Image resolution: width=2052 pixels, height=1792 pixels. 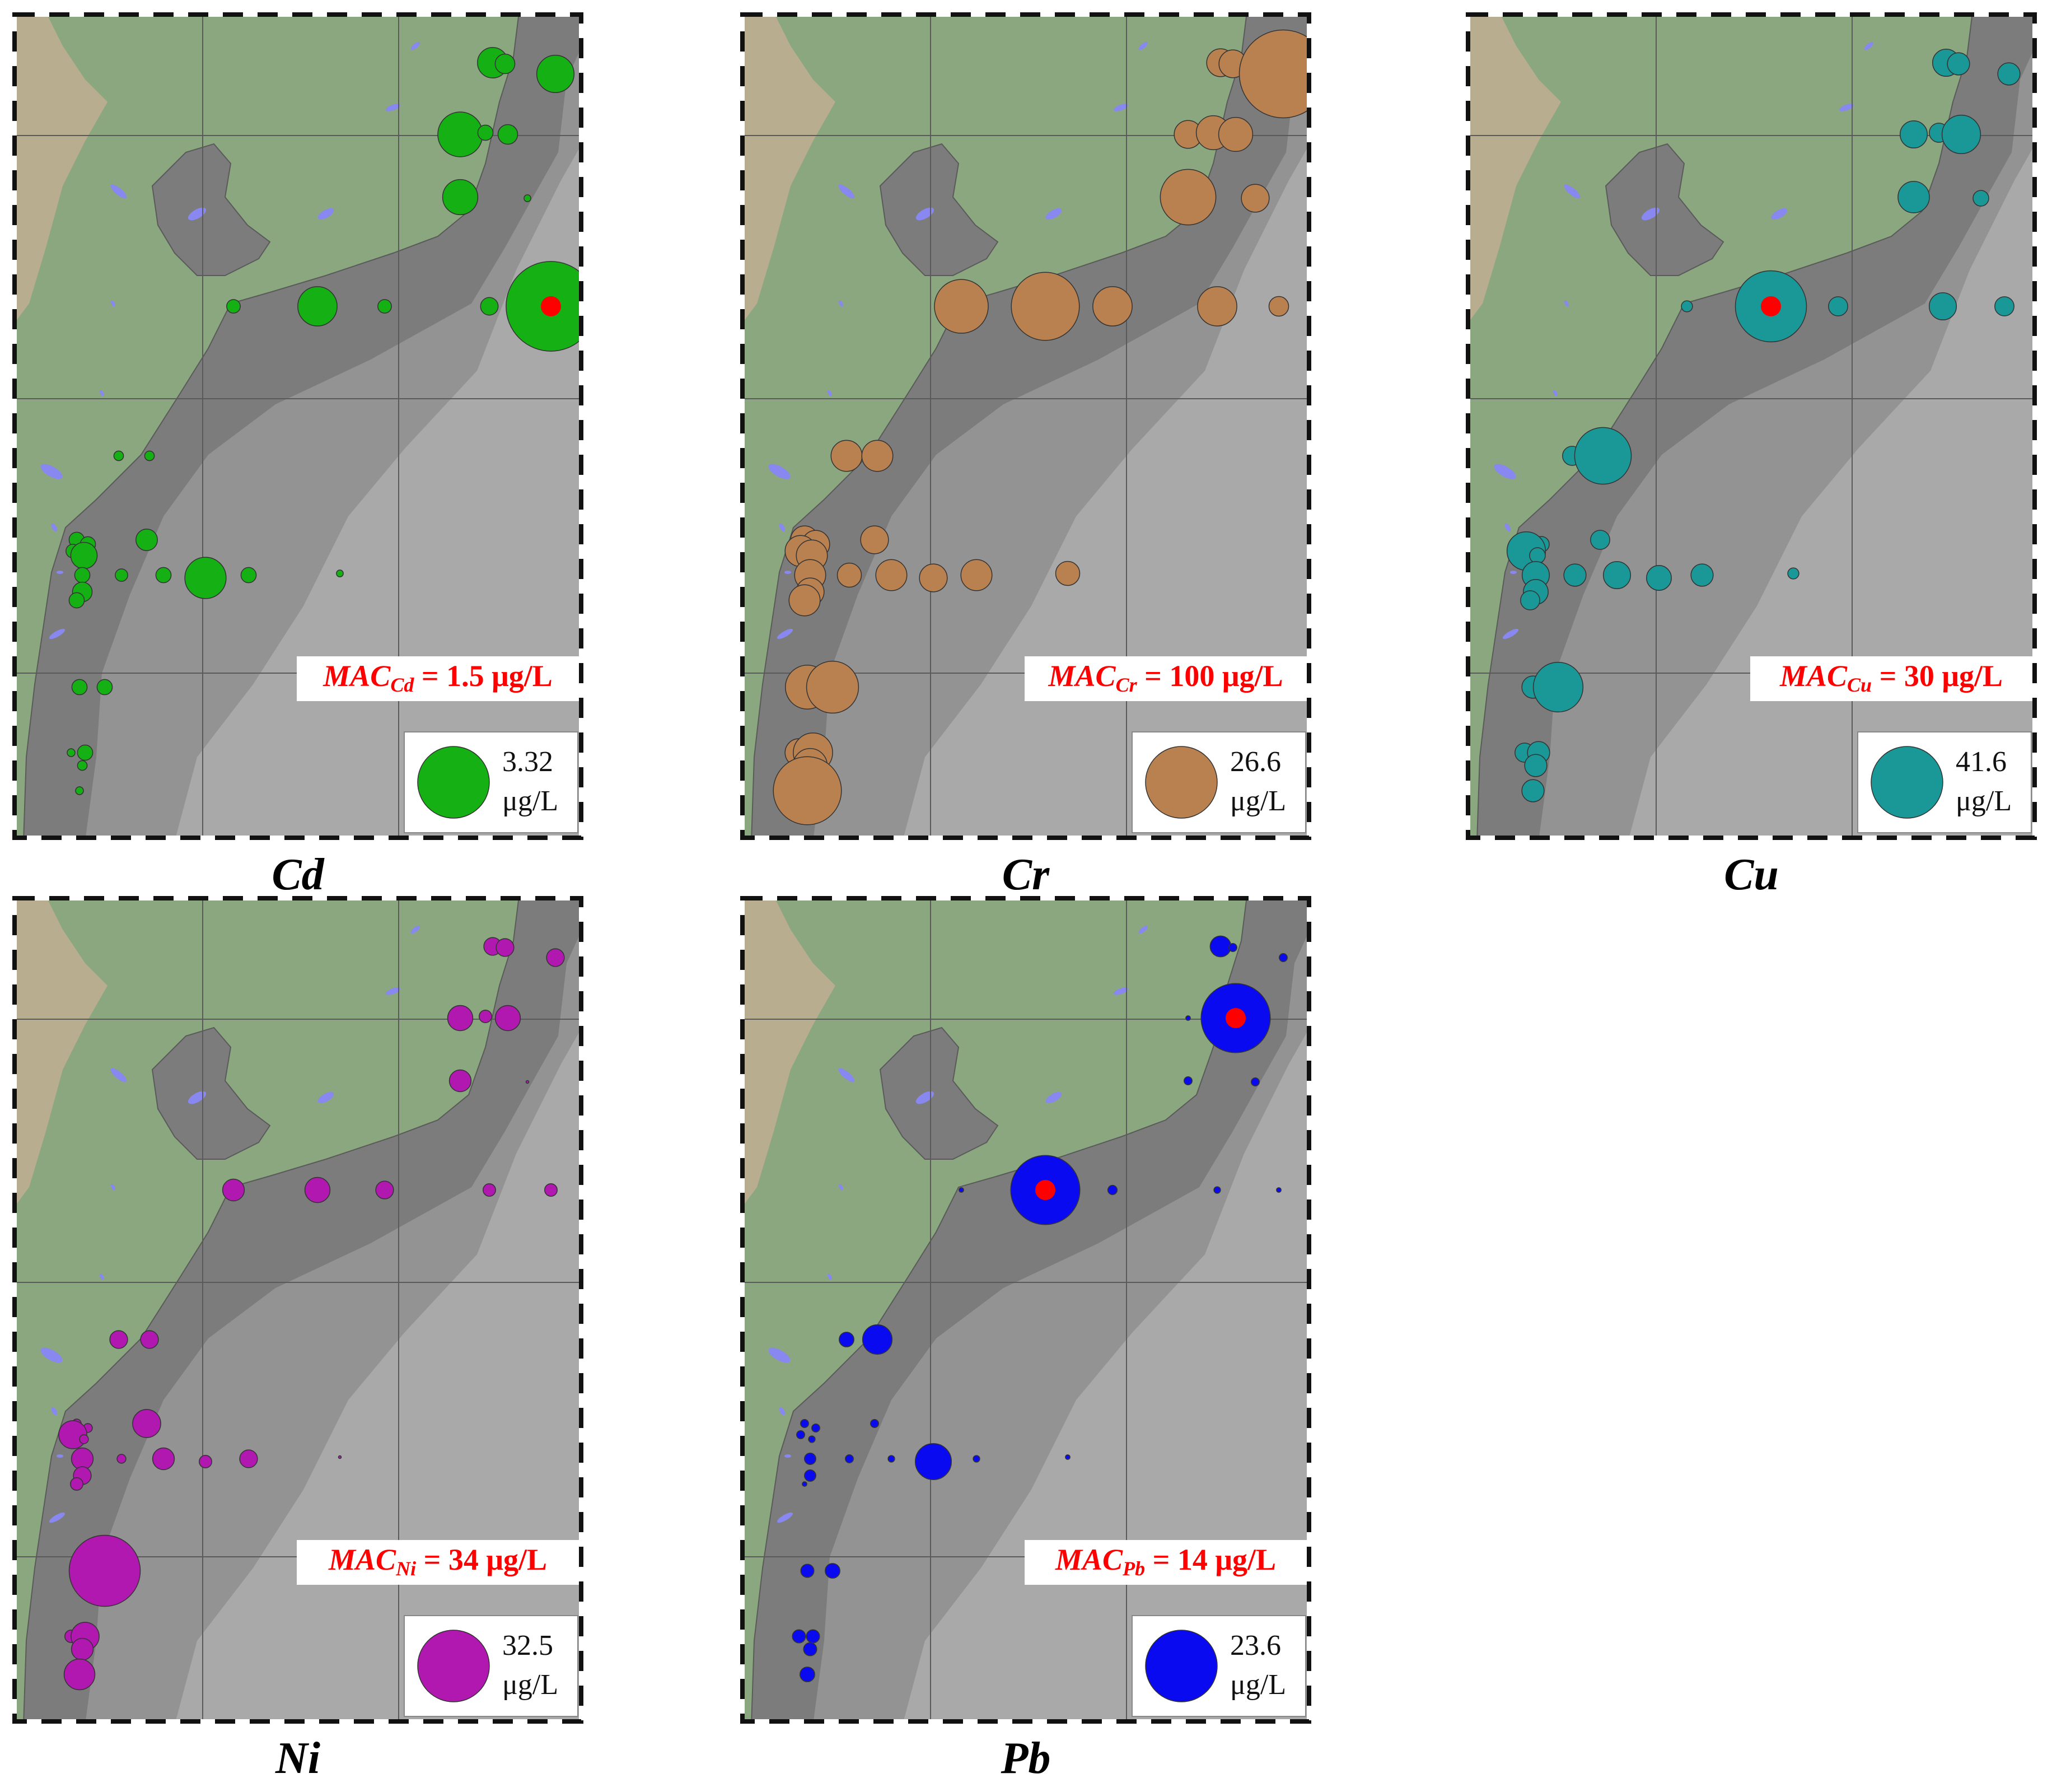 I want to click on panel-caption: Ni, so click(x=297, y=1759).